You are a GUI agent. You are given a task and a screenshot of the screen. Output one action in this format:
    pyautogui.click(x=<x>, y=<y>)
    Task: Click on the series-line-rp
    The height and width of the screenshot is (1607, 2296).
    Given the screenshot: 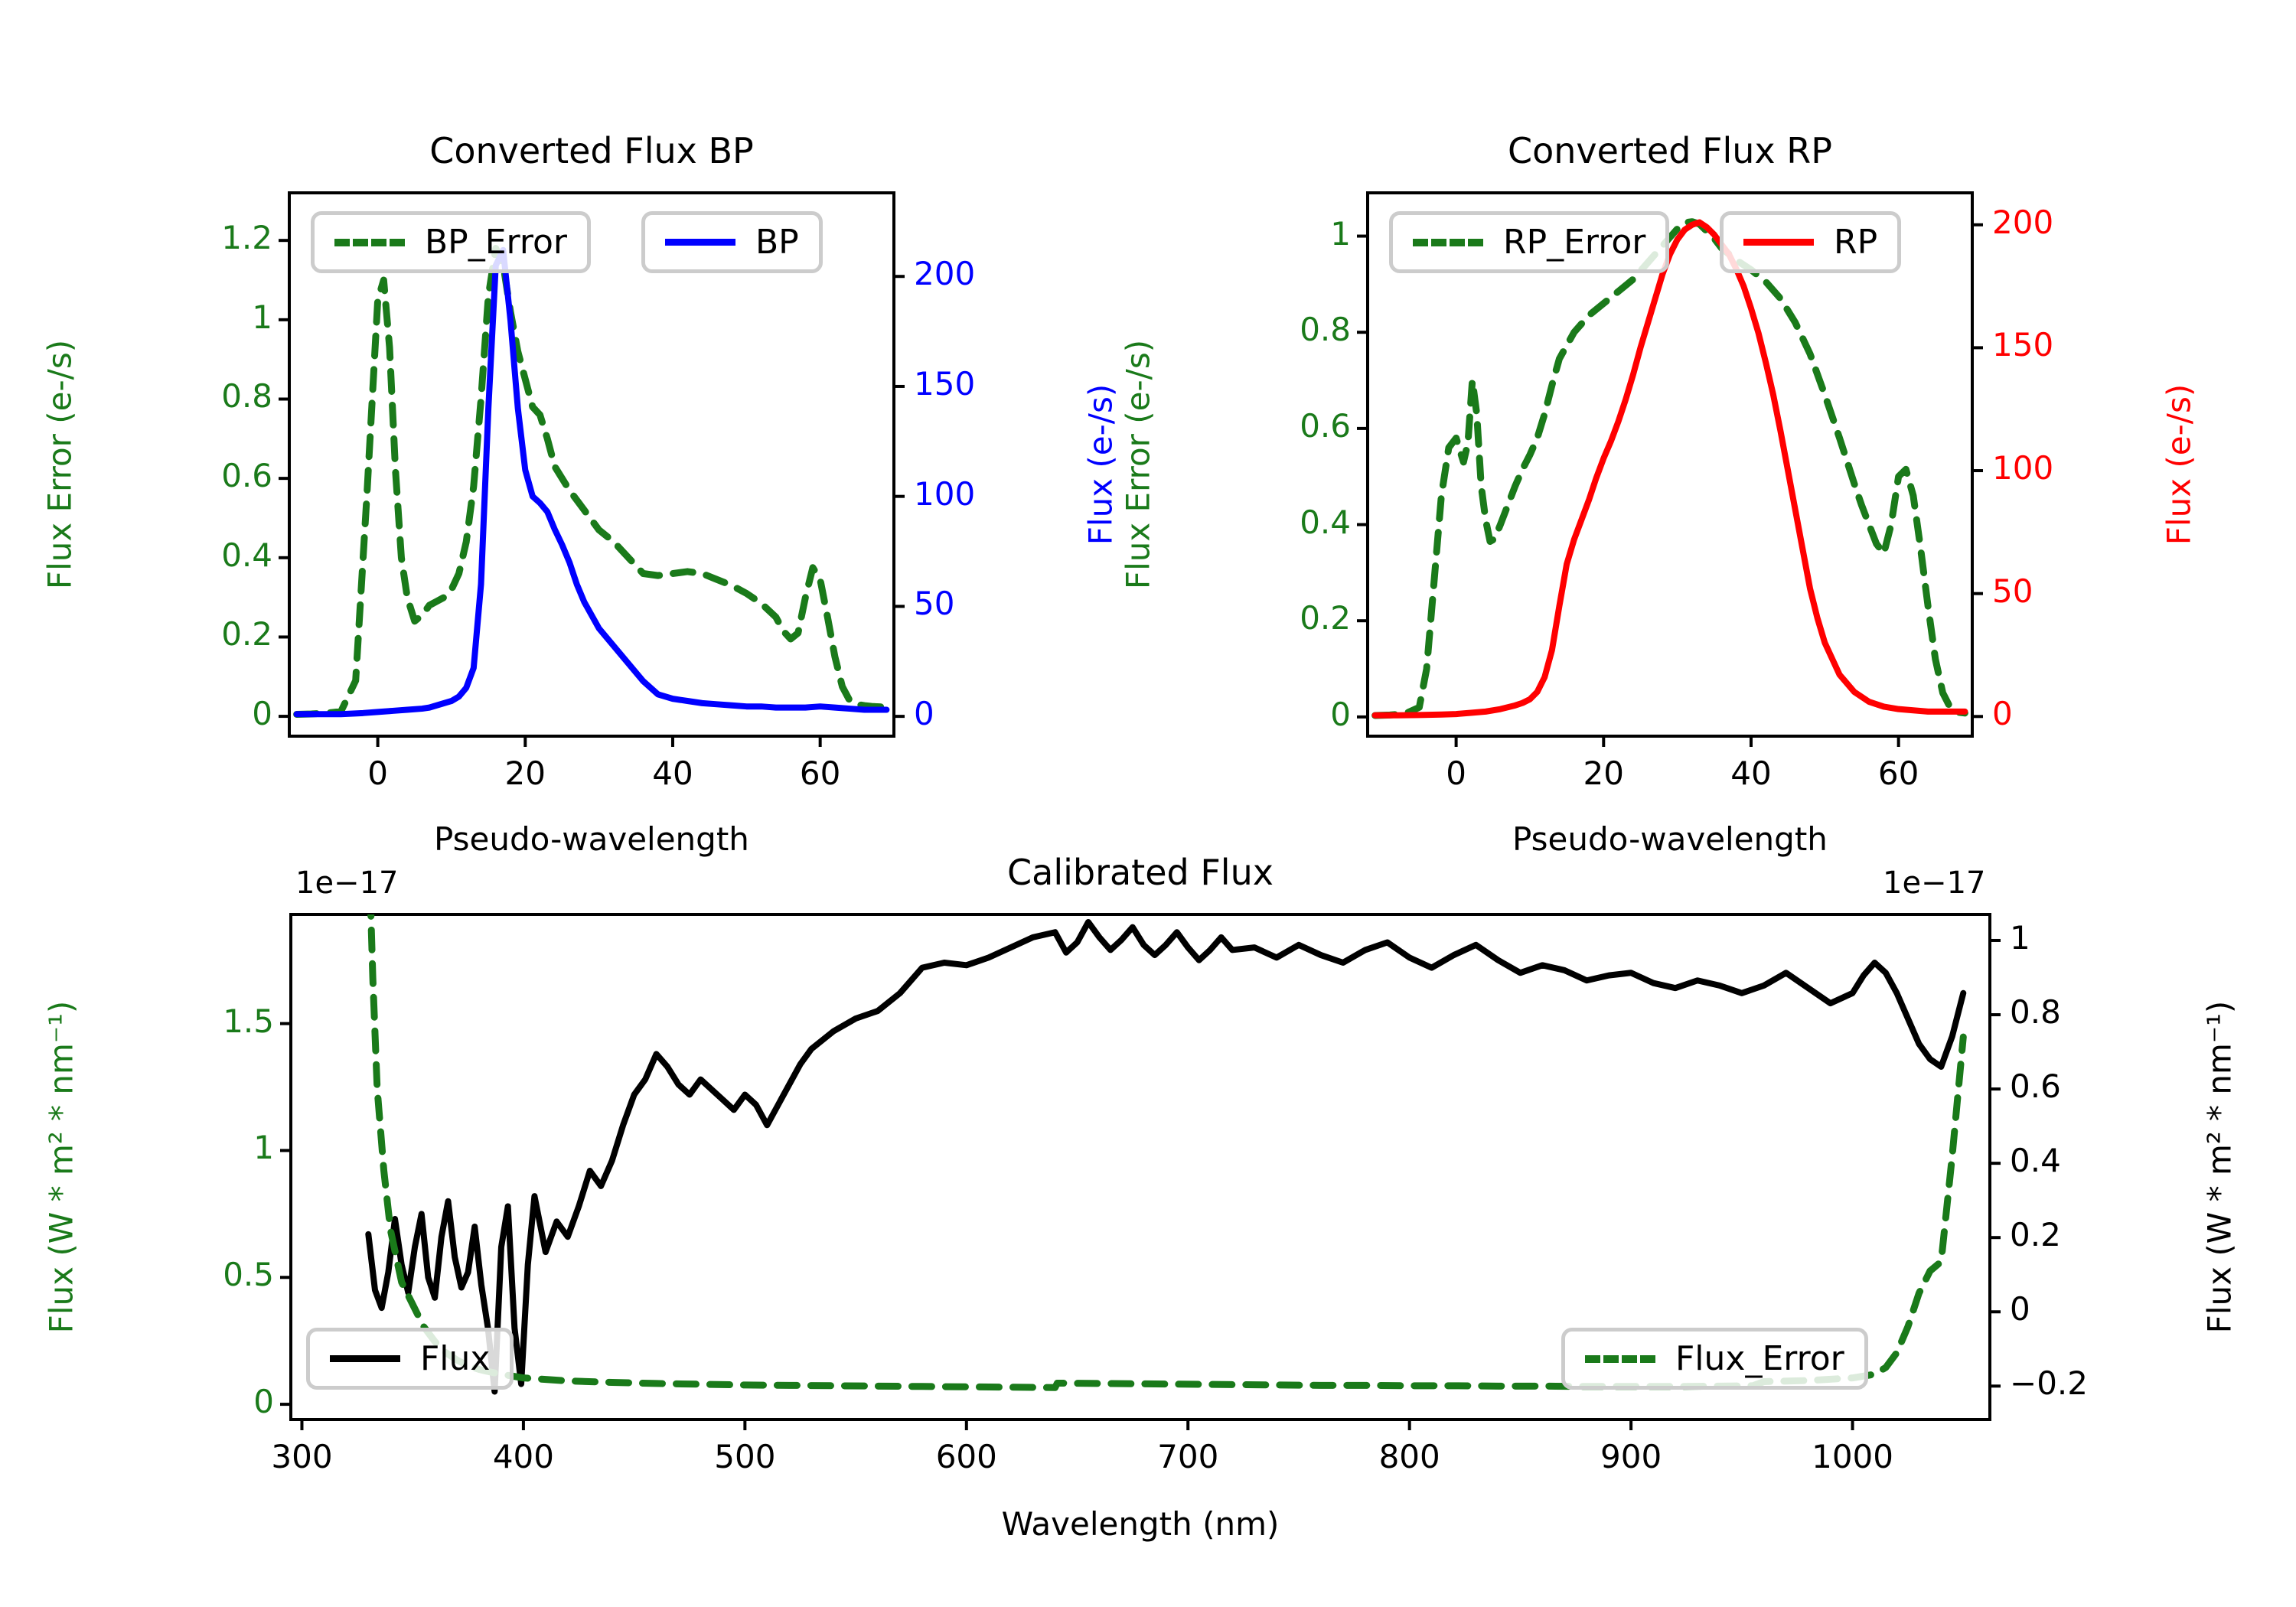 What is the action you would take?
    pyautogui.click(x=1669, y=469)
    